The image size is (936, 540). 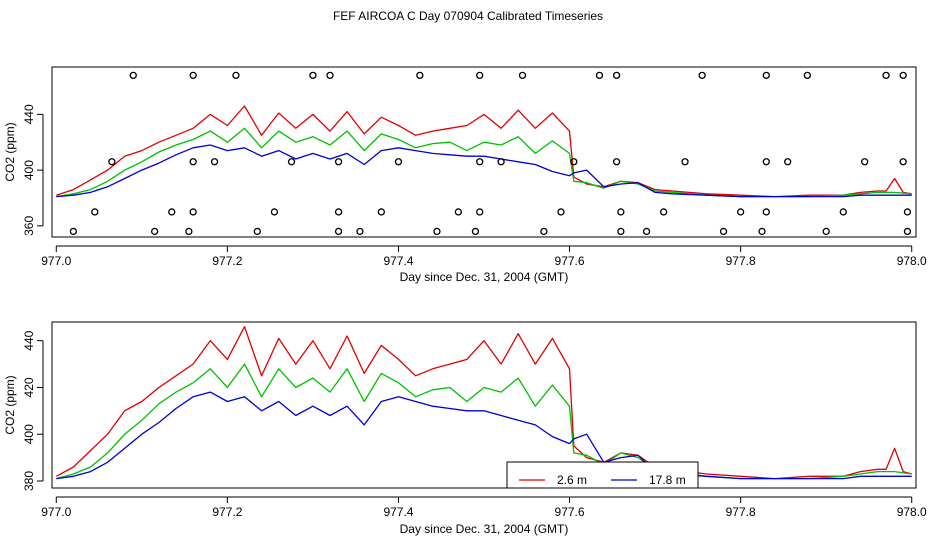 I want to click on top-x-tick-label: 977.6, so click(x=570, y=261).